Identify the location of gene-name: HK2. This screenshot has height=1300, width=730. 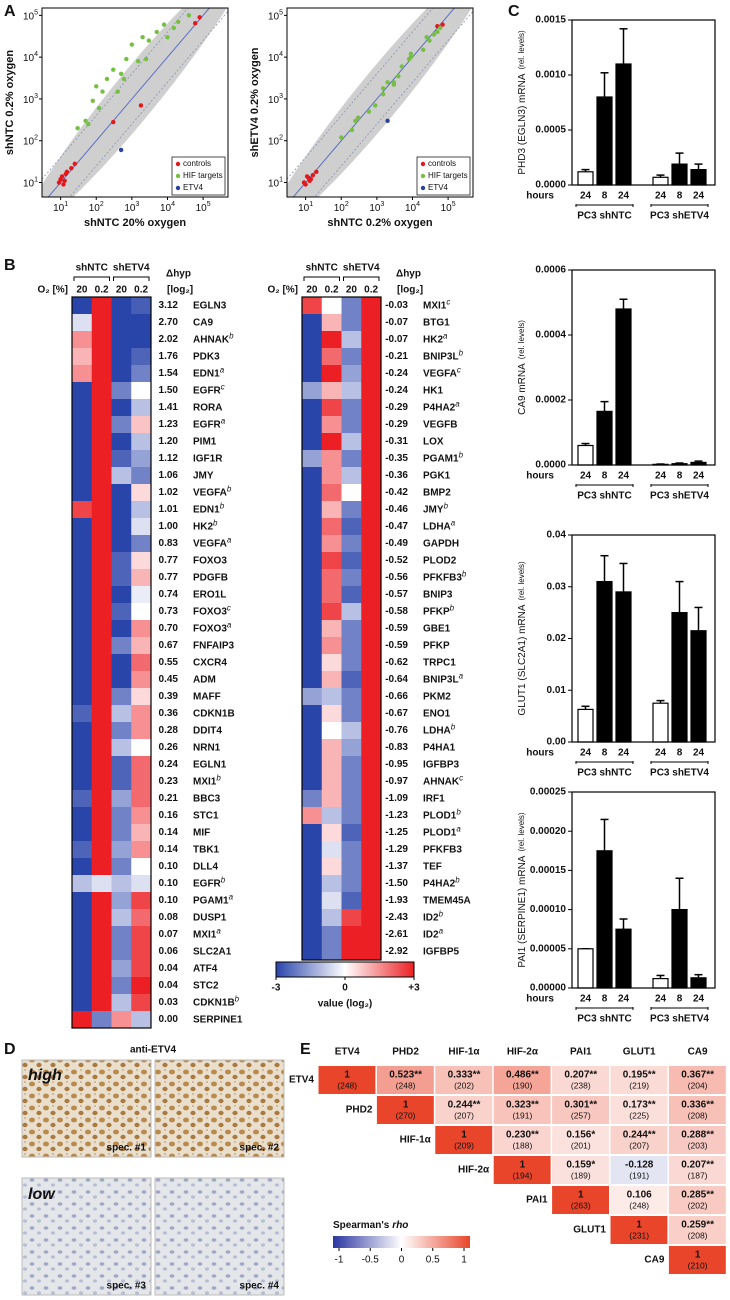
(203, 526).